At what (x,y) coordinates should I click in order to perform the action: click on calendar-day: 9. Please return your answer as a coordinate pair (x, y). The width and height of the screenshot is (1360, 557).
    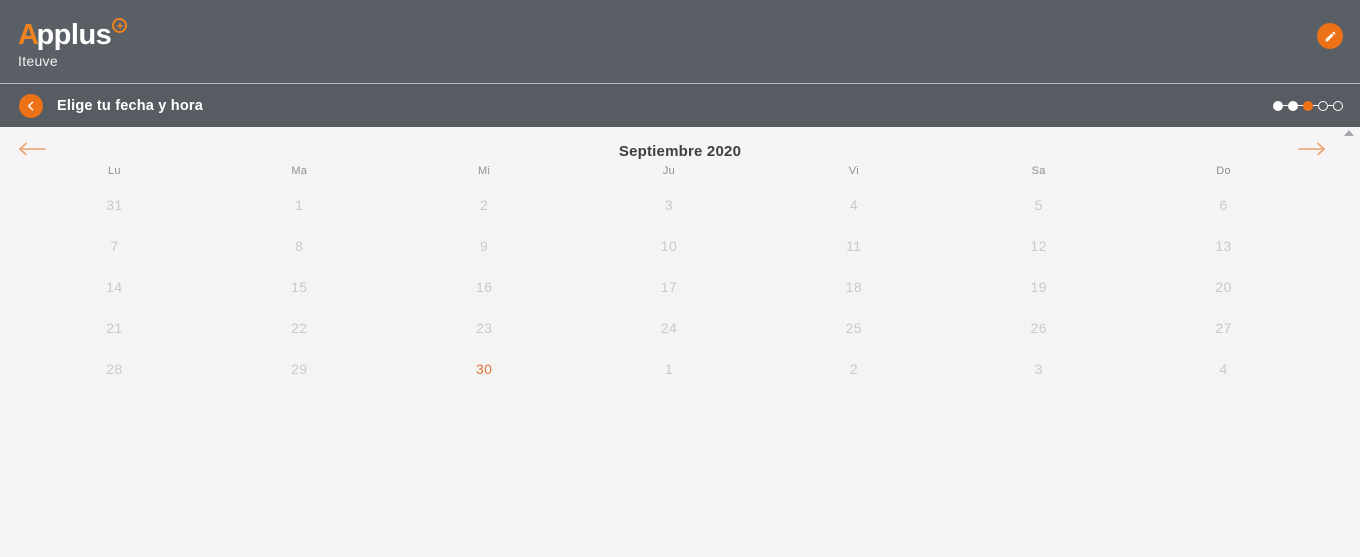
    Looking at the image, I should click on (484, 246).